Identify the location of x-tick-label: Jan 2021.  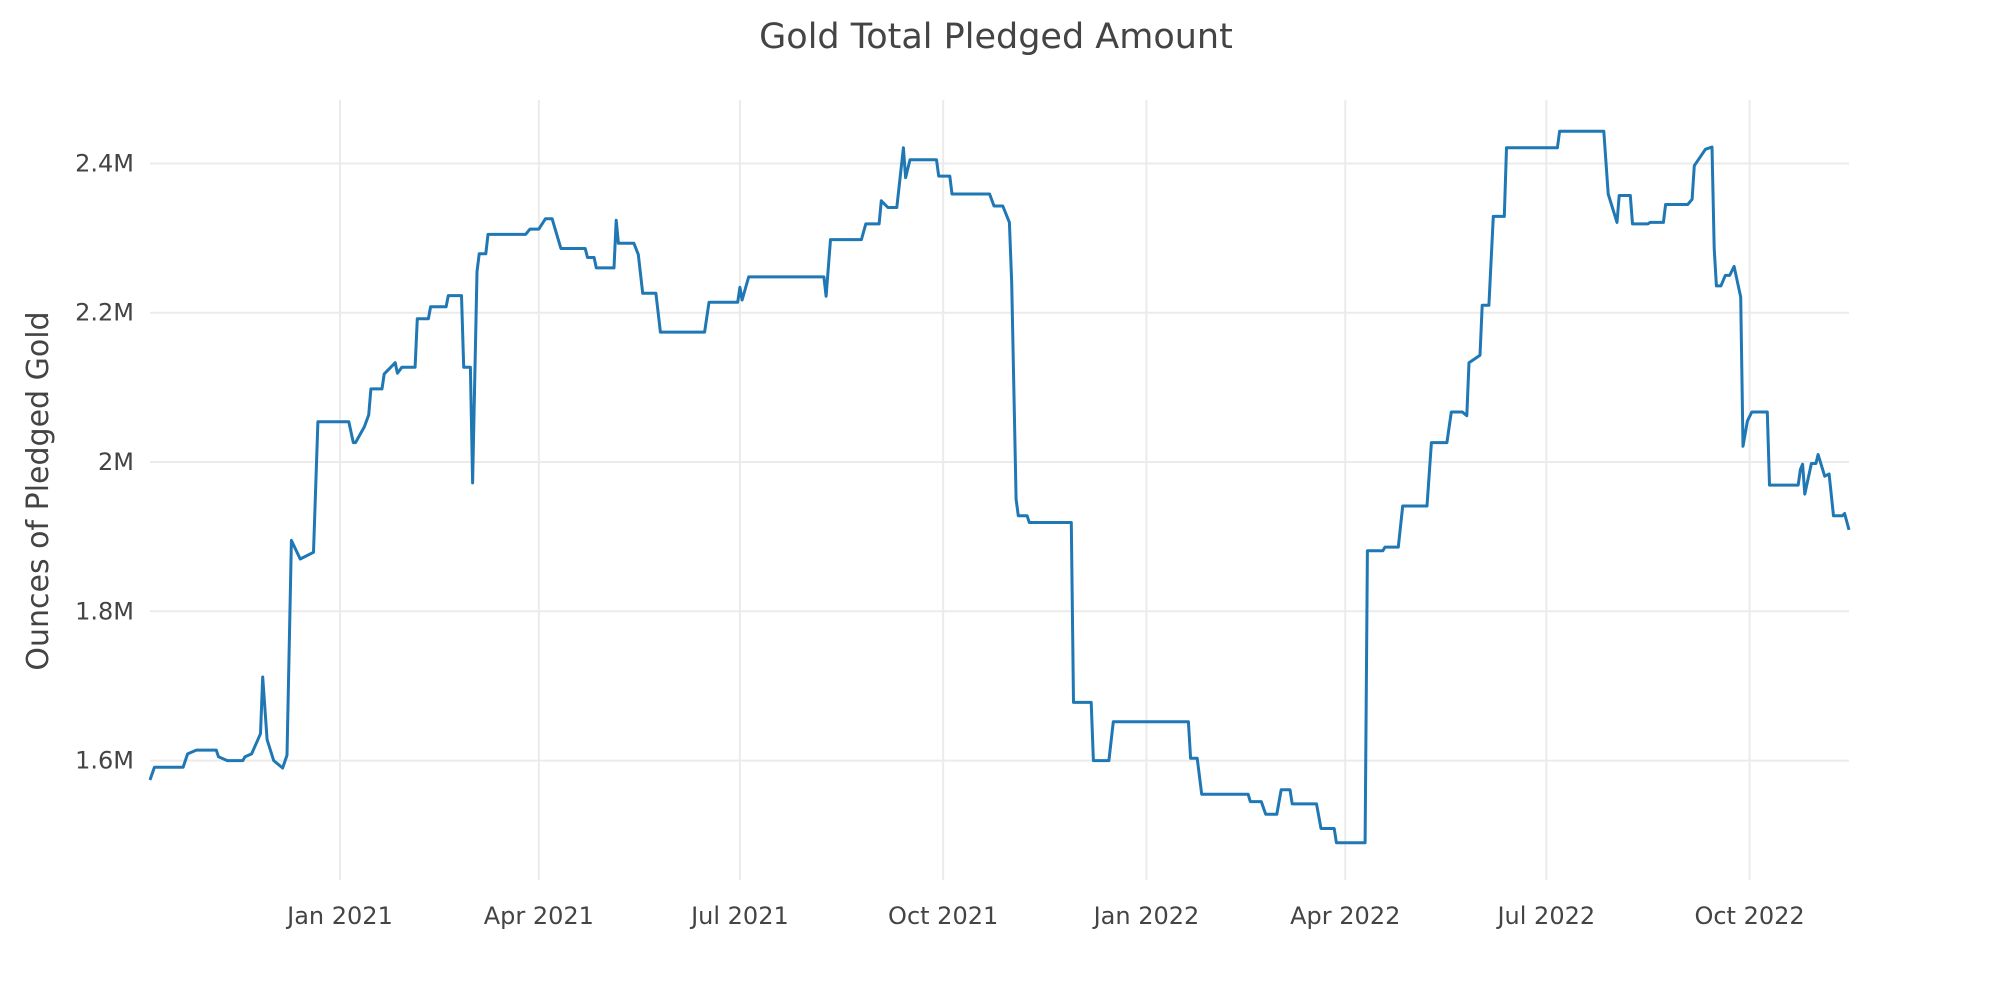
(339, 916).